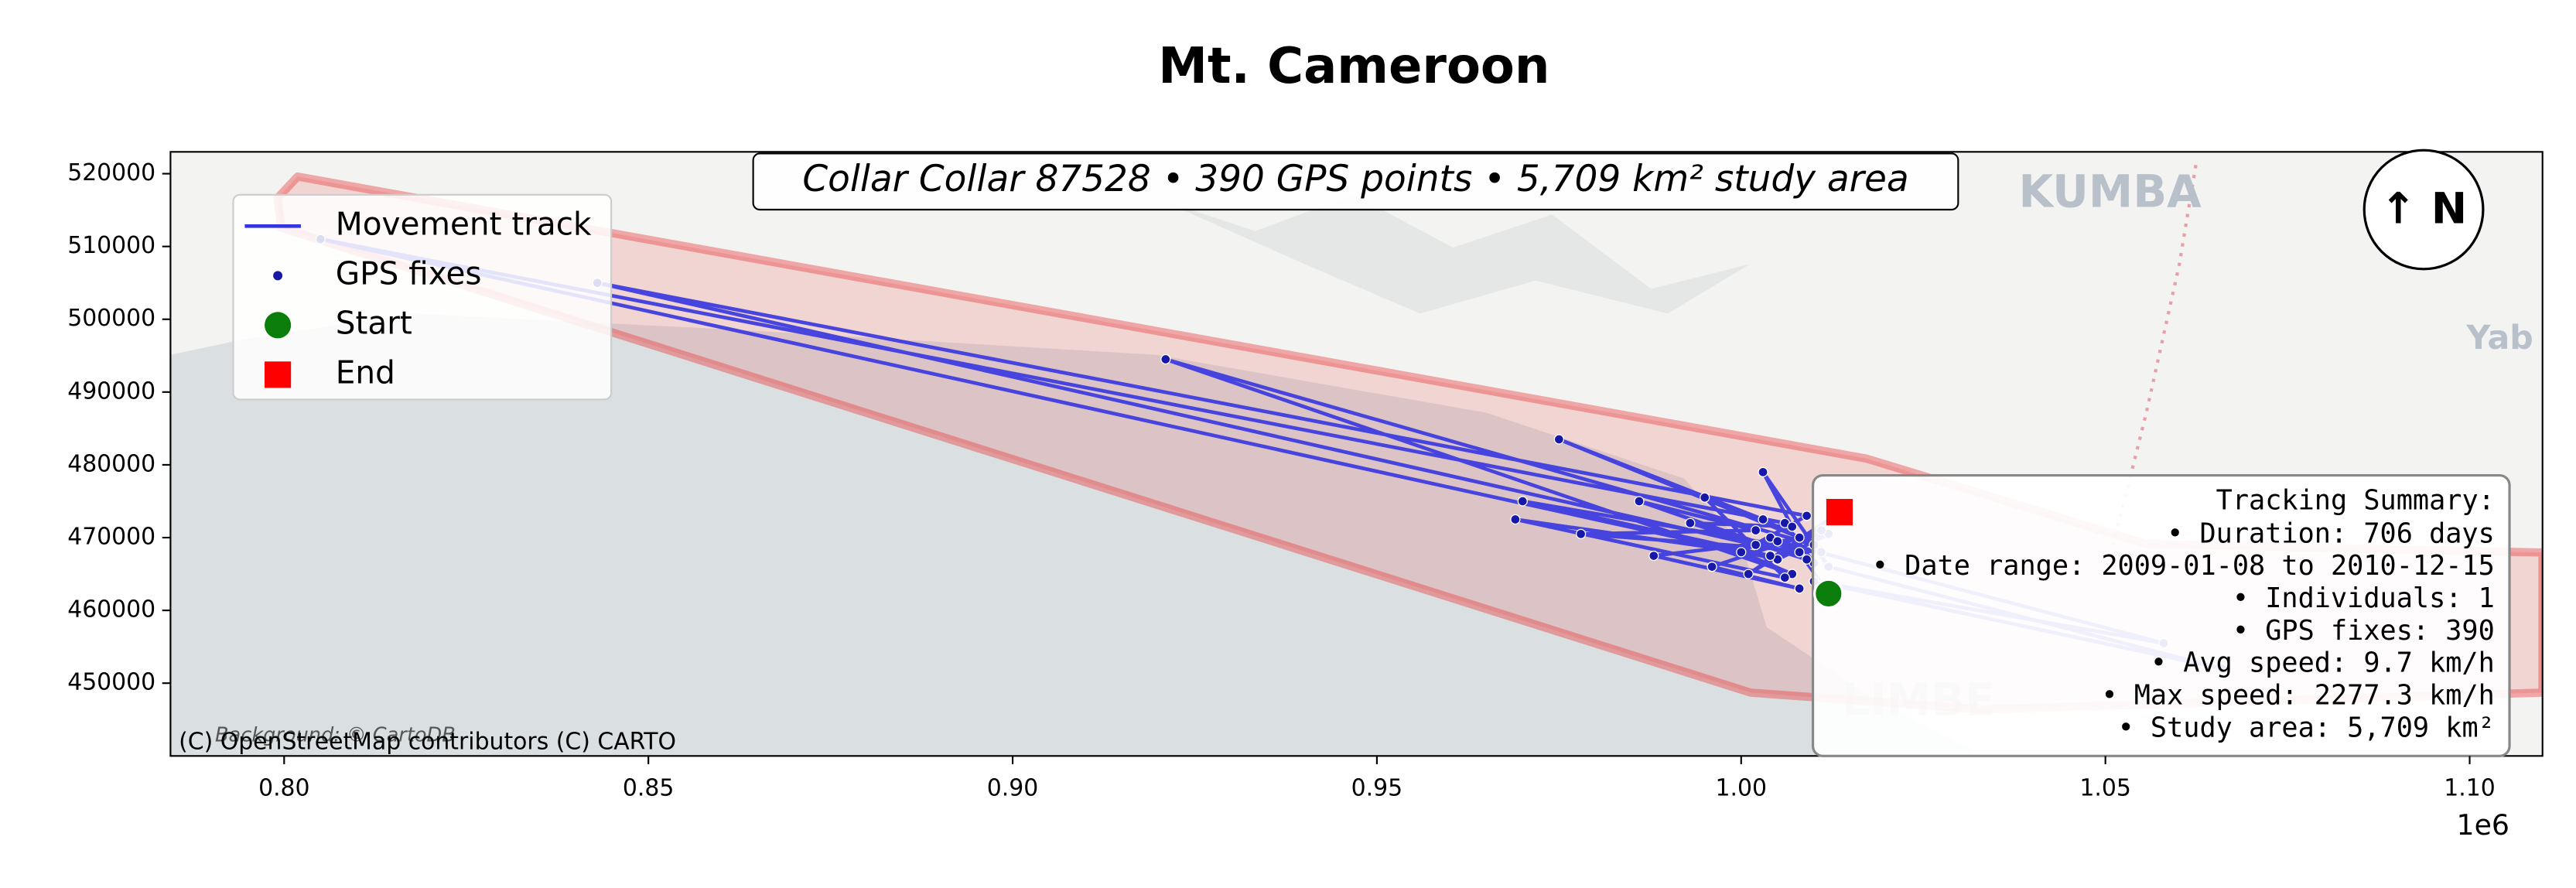 The image size is (2576, 888). What do you see at coordinates (2306, 727) in the screenshot?
I see `summary-line: • Study area: 5,709 km²` at bounding box center [2306, 727].